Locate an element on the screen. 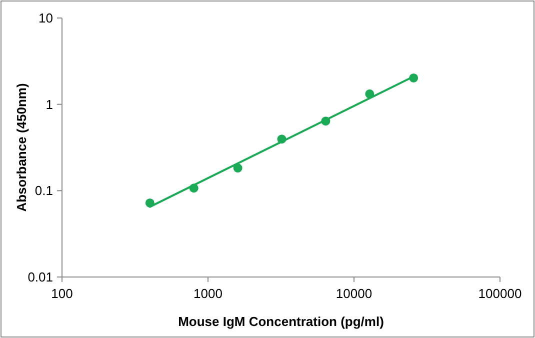 Image resolution: width=535 pixels, height=338 pixels. x-axis-title: Mouse IgM Concentration (pg/ml) is located at coordinates (281, 321).